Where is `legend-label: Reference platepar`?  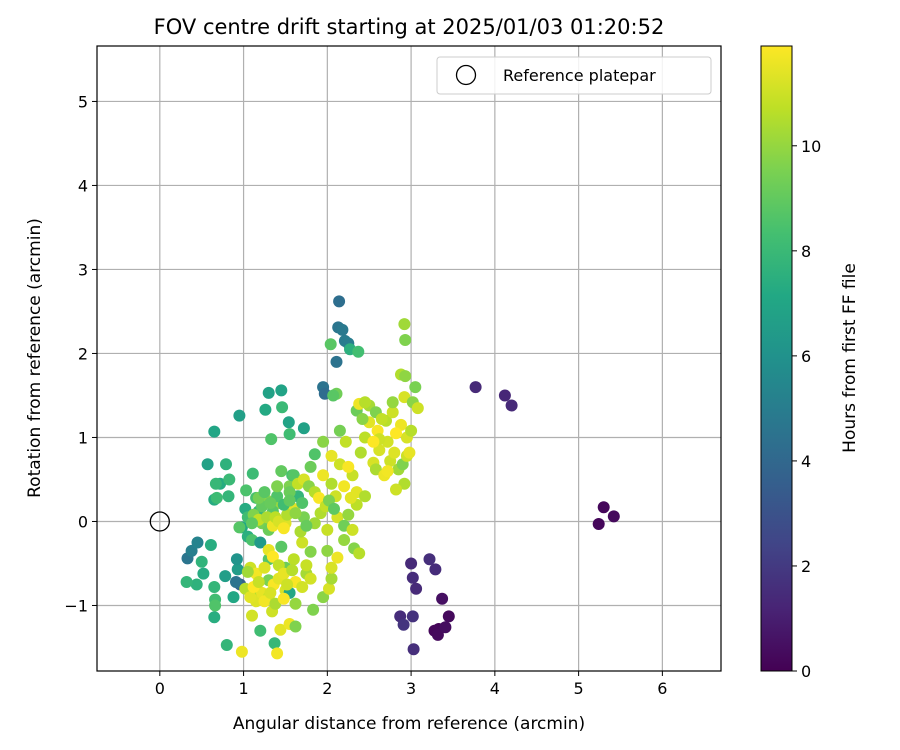
legend-label: Reference platepar is located at coordinates (579, 75).